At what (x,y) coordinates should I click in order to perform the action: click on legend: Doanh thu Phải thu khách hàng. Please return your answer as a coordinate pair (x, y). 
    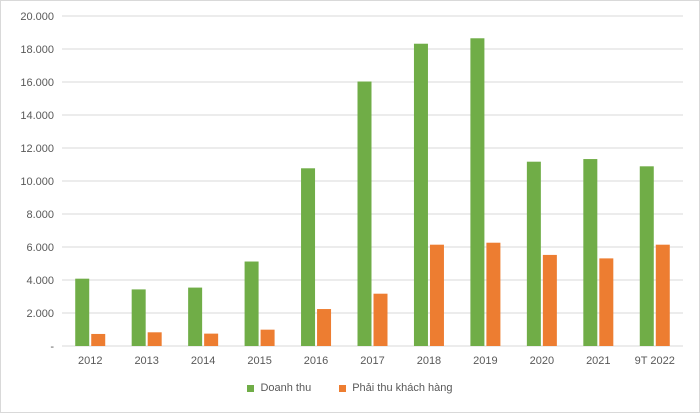
    Looking at the image, I should click on (350, 388).